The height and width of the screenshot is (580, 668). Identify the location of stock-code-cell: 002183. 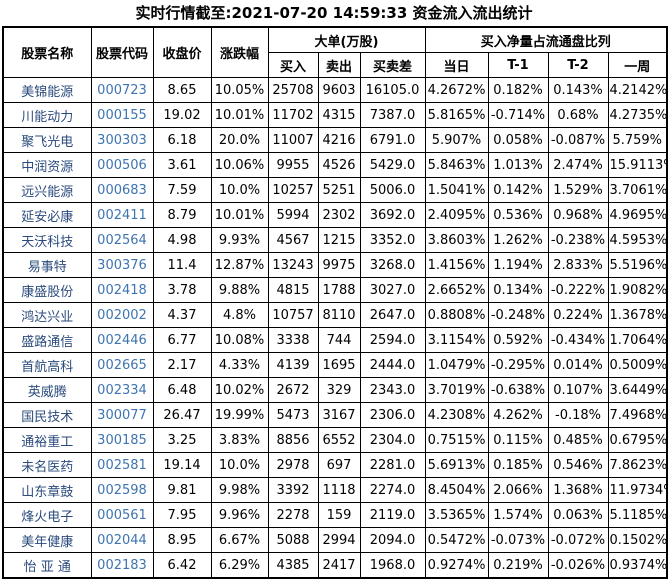
(122, 565).